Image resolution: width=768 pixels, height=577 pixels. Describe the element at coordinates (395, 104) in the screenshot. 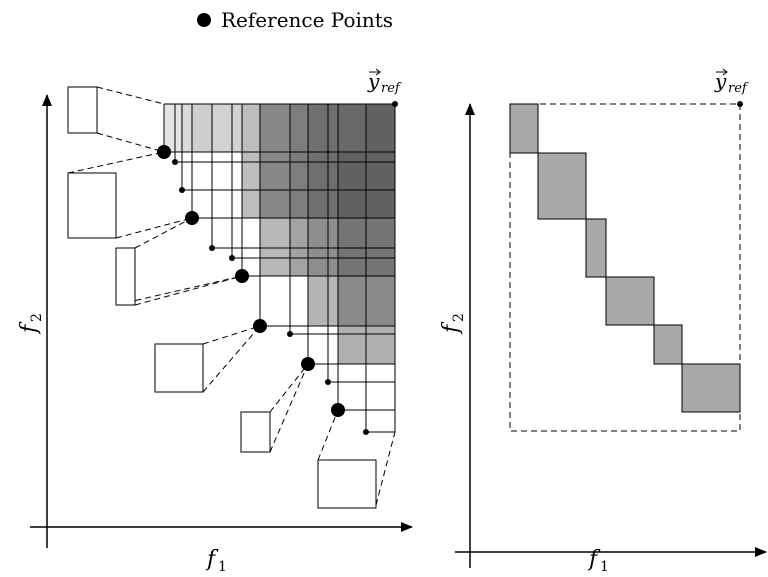

I see `ref-point-left` at that location.